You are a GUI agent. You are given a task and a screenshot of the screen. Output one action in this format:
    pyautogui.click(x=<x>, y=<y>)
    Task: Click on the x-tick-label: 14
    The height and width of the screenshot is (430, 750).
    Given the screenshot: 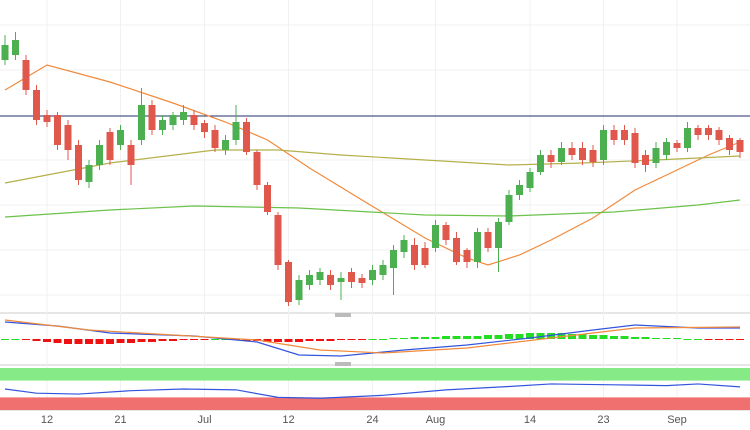 What is the action you would take?
    pyautogui.click(x=530, y=420)
    